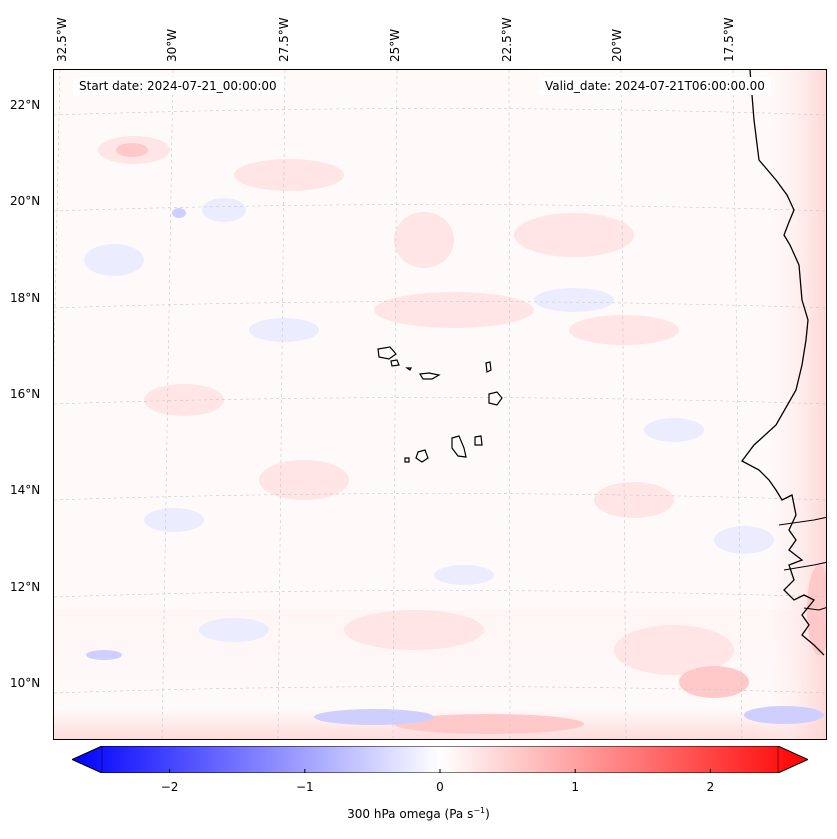 The height and width of the screenshot is (839, 837). What do you see at coordinates (487, 814) in the screenshot?
I see `colorbar-label-close: )` at bounding box center [487, 814].